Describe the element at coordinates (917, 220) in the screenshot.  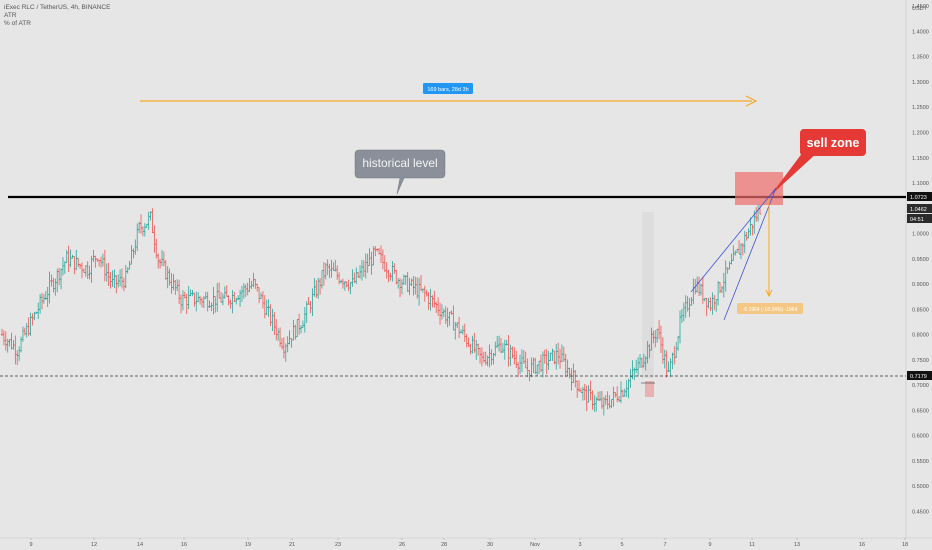
I see `countdown-label: 04:51` at that location.